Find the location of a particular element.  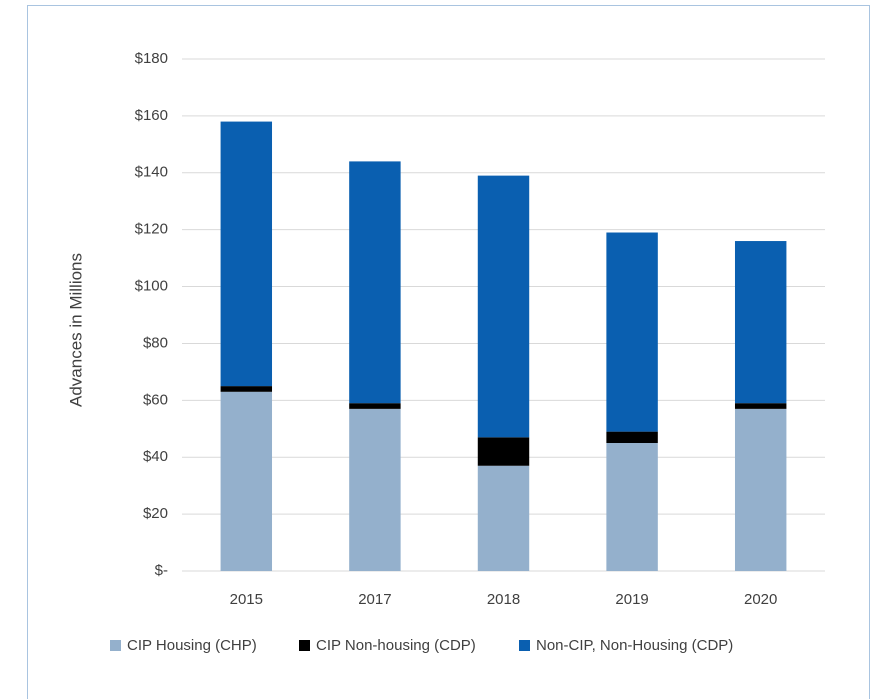

y-tick-label: $140 is located at coordinates (151, 172).